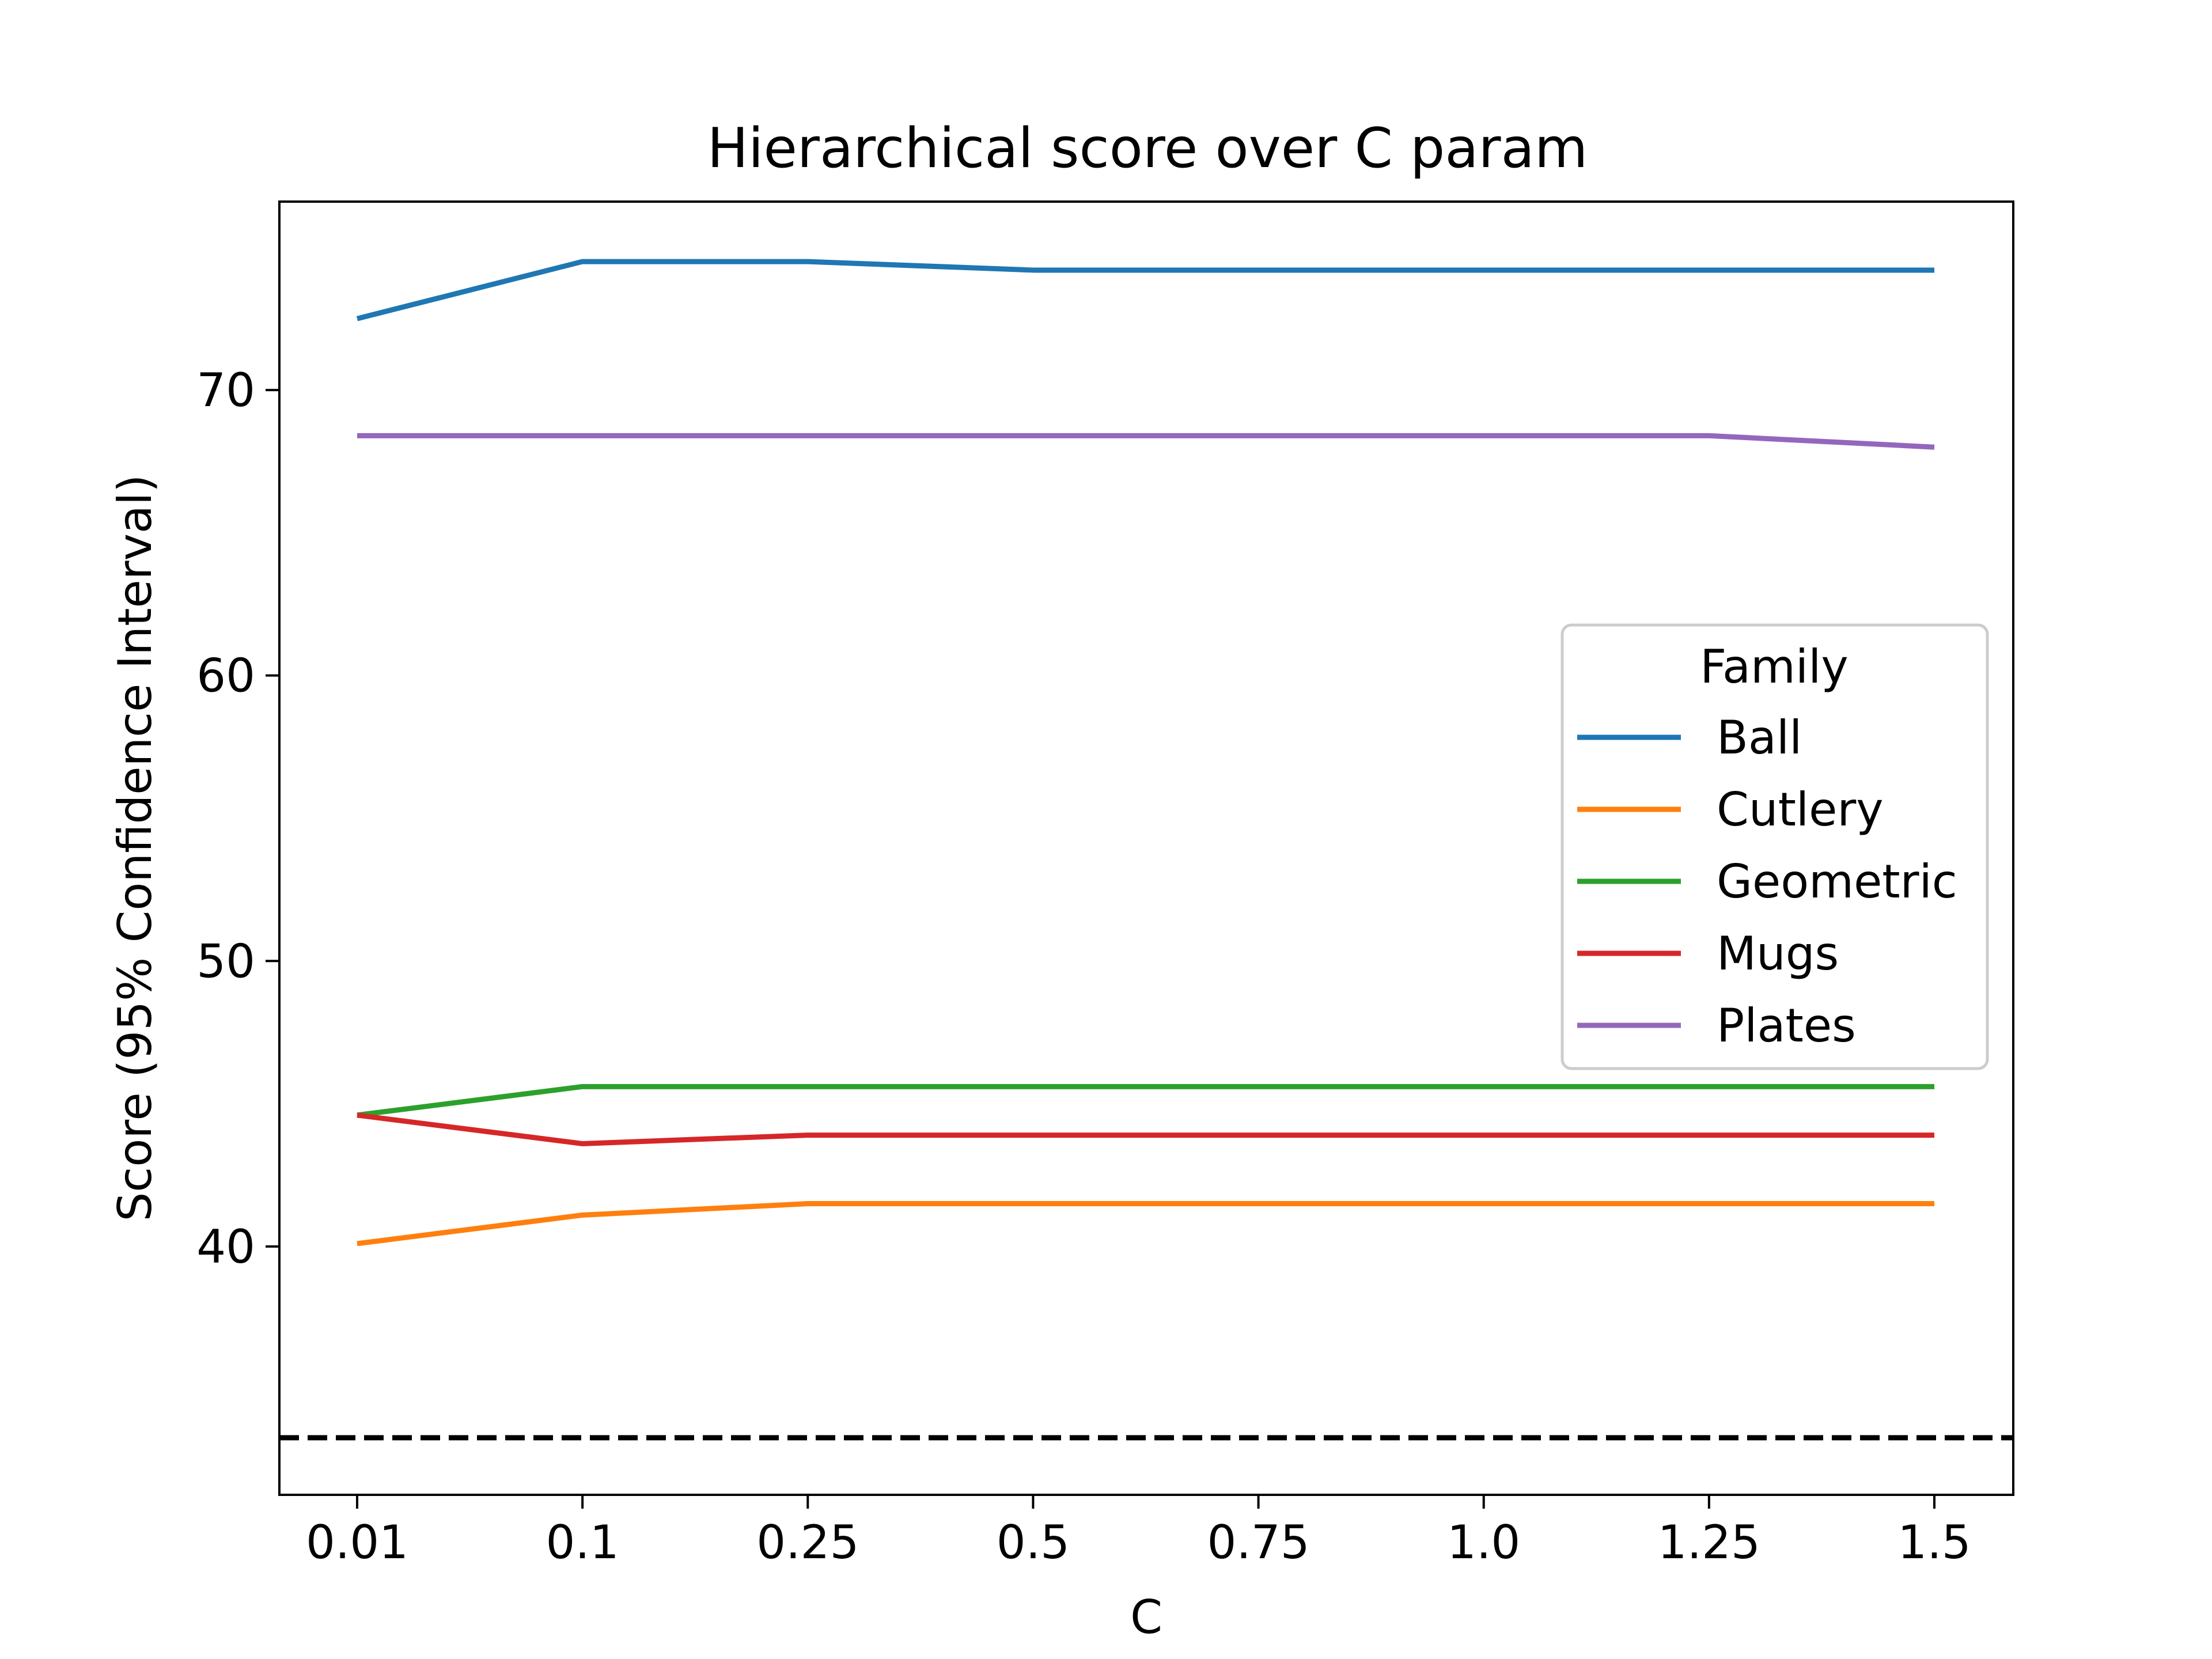  Describe the element at coordinates (1145, 290) in the screenshot. I see `series-line-ball` at that location.